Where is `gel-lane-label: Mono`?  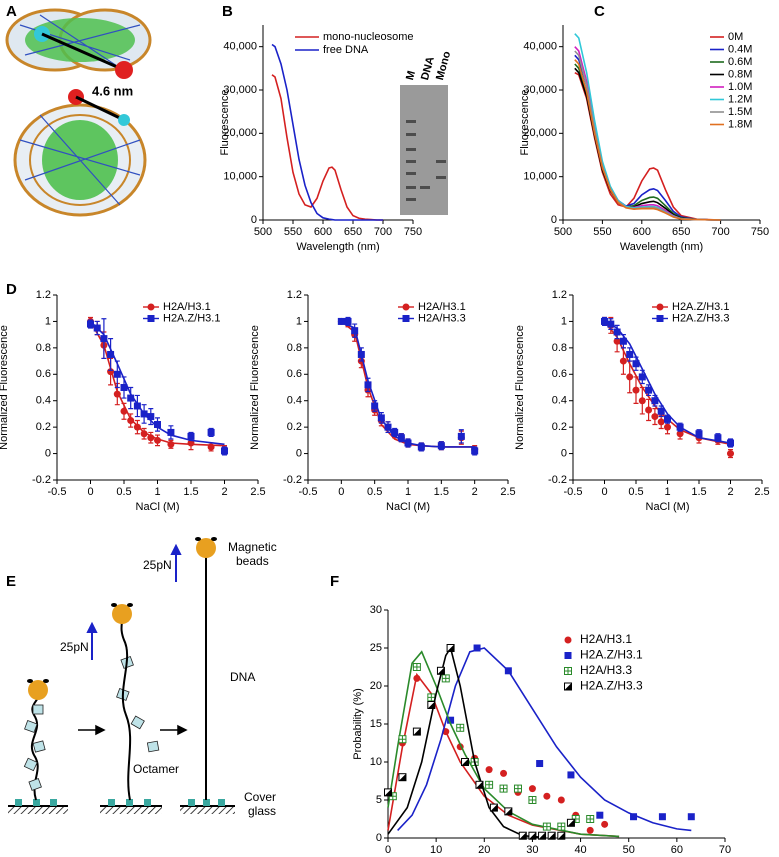
gel-lane-label: Mono is located at coordinates (443, 66).